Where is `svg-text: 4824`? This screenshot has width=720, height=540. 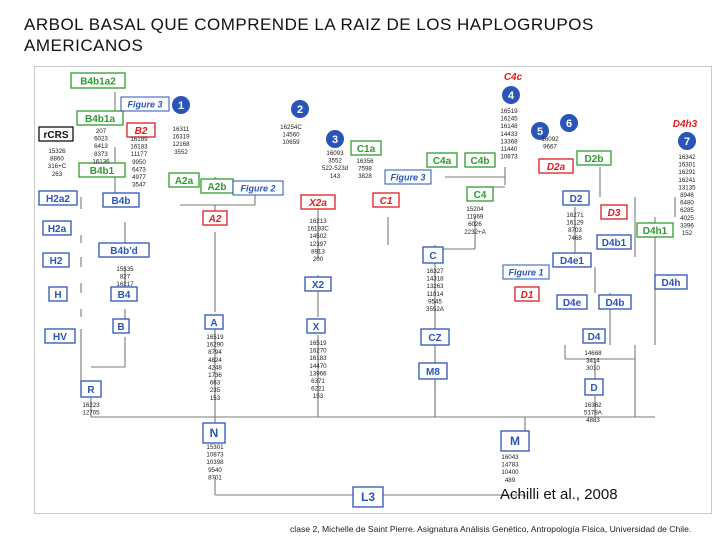
svg-text: 4824 is located at coordinates (215, 360).